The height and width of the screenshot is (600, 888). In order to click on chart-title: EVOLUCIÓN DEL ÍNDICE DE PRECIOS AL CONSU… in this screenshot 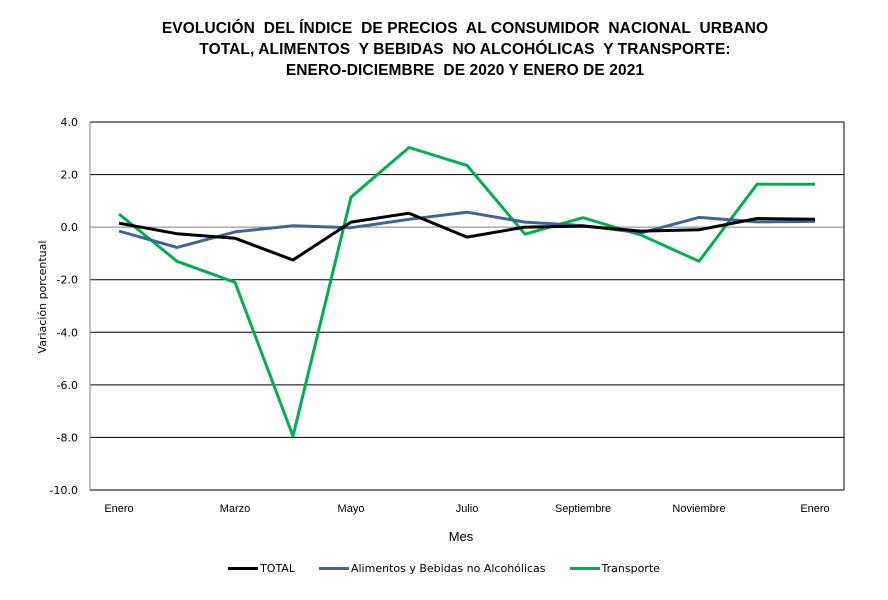, I will do `click(444, 49)`.